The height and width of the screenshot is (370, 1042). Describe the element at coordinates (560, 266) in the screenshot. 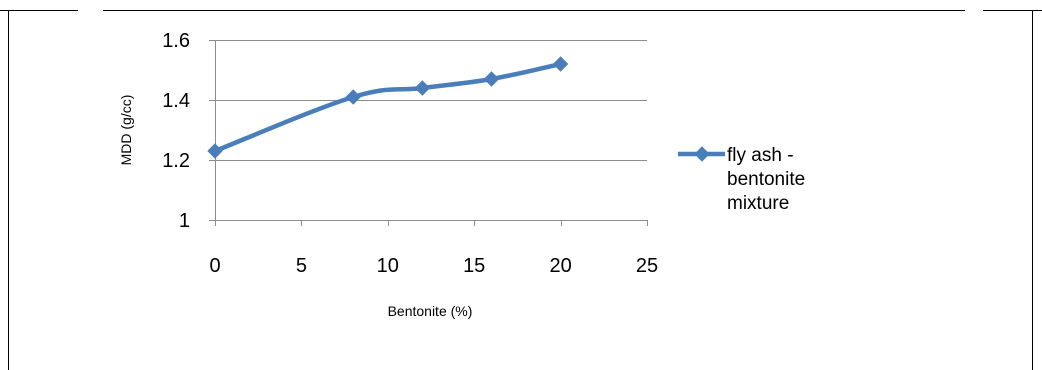

I see `x-tick-label: 20` at that location.